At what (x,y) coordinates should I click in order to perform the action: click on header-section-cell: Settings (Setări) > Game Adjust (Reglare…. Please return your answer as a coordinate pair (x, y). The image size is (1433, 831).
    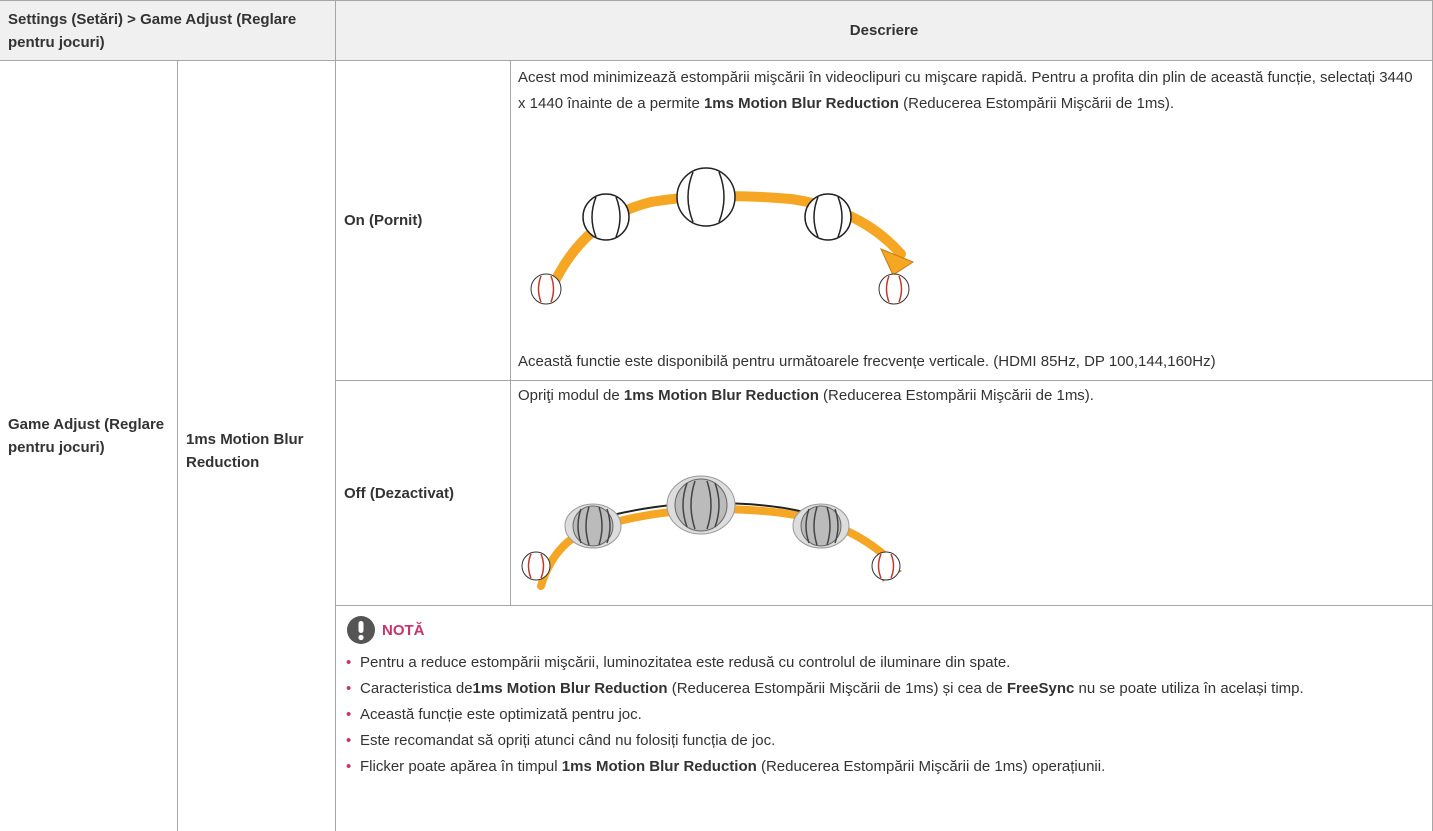
    Looking at the image, I should click on (168, 30).